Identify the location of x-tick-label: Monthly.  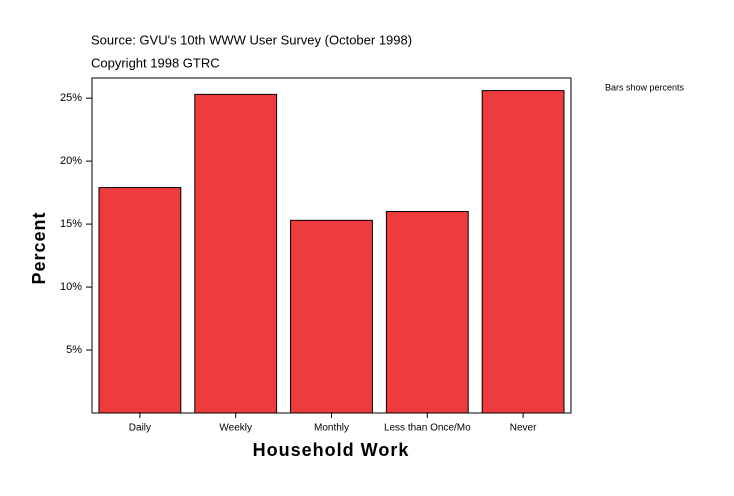
(331, 428).